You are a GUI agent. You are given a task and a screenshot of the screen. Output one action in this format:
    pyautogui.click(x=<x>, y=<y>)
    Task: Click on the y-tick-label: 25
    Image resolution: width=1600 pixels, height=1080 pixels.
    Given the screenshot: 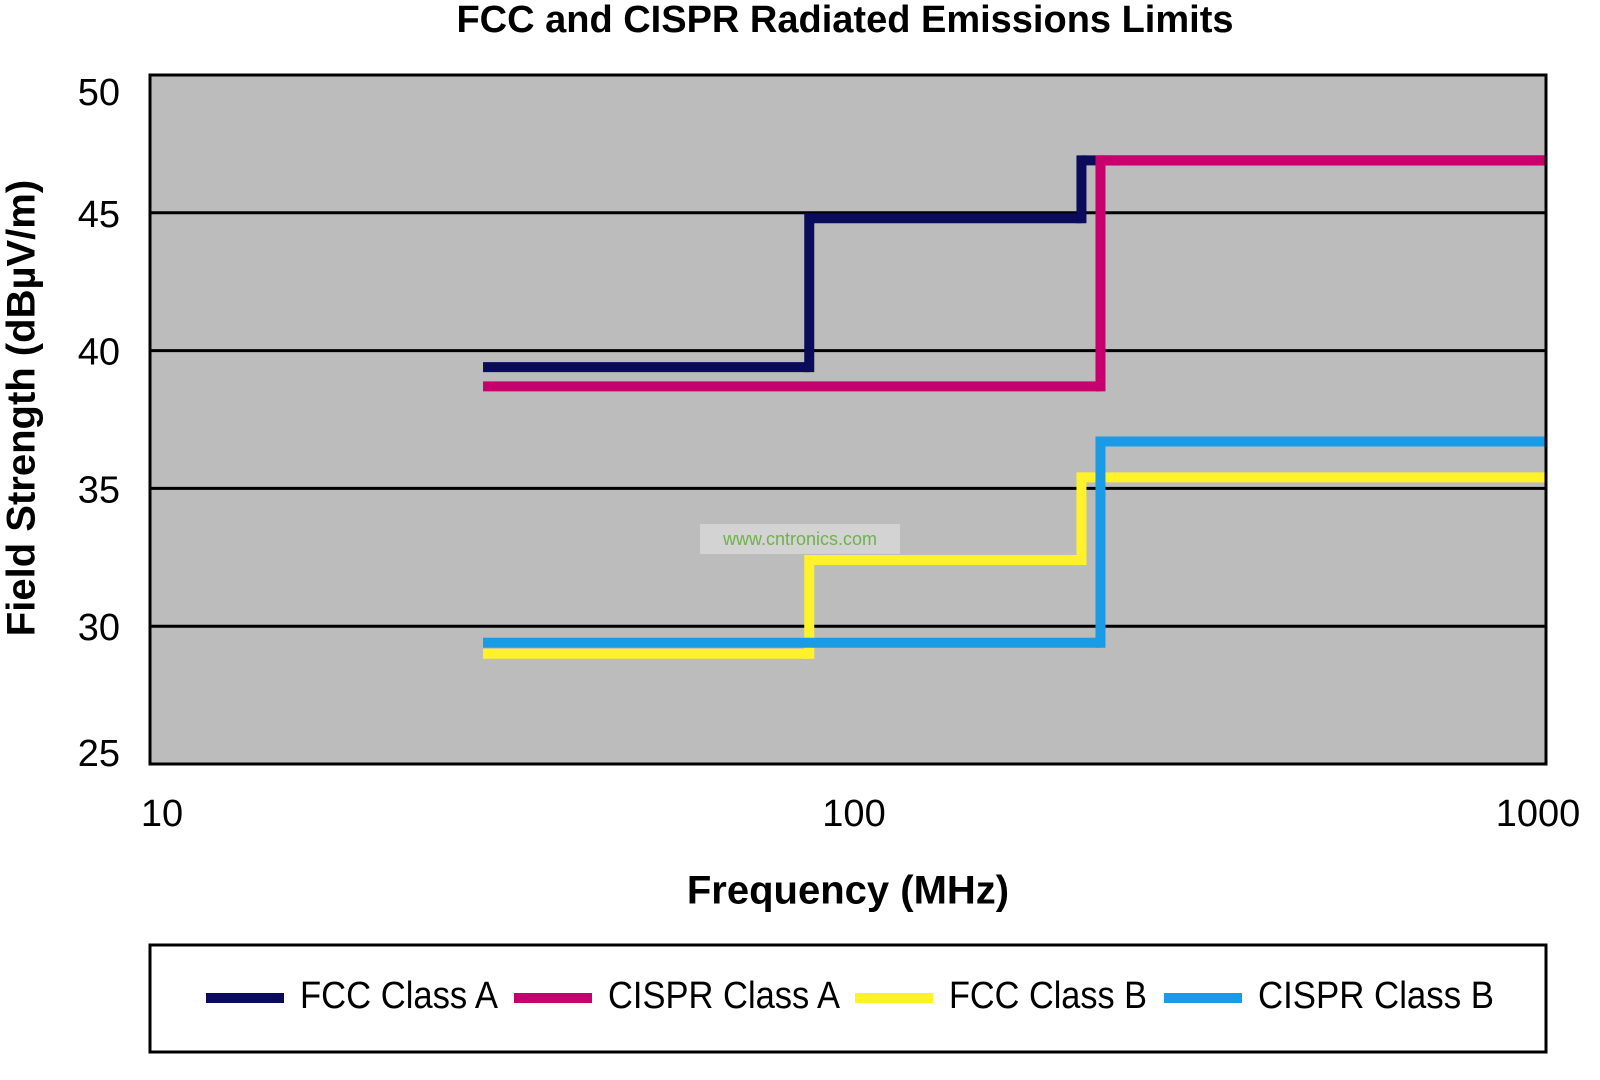 What is the action you would take?
    pyautogui.click(x=99, y=754)
    